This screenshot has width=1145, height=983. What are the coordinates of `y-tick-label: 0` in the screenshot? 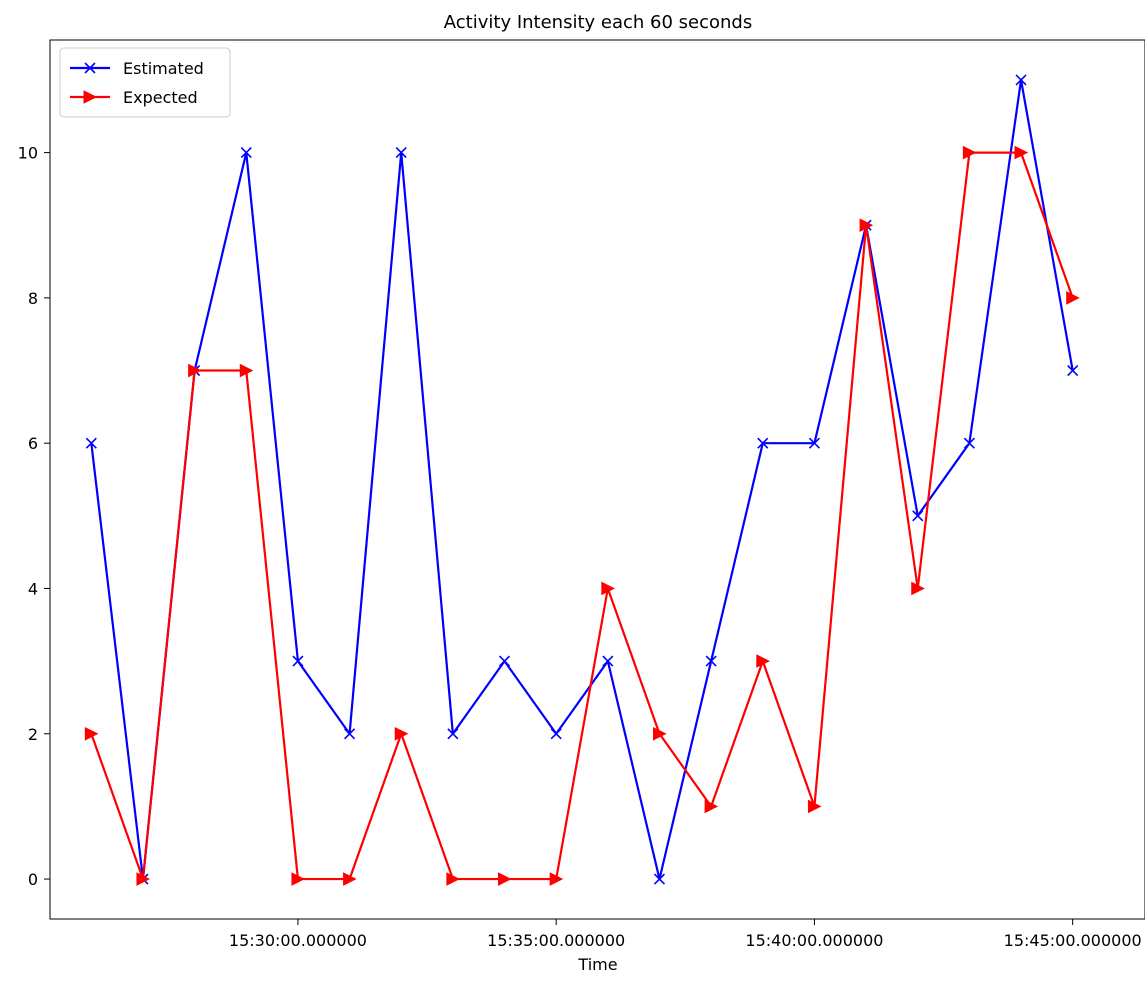 It's located at (33, 879).